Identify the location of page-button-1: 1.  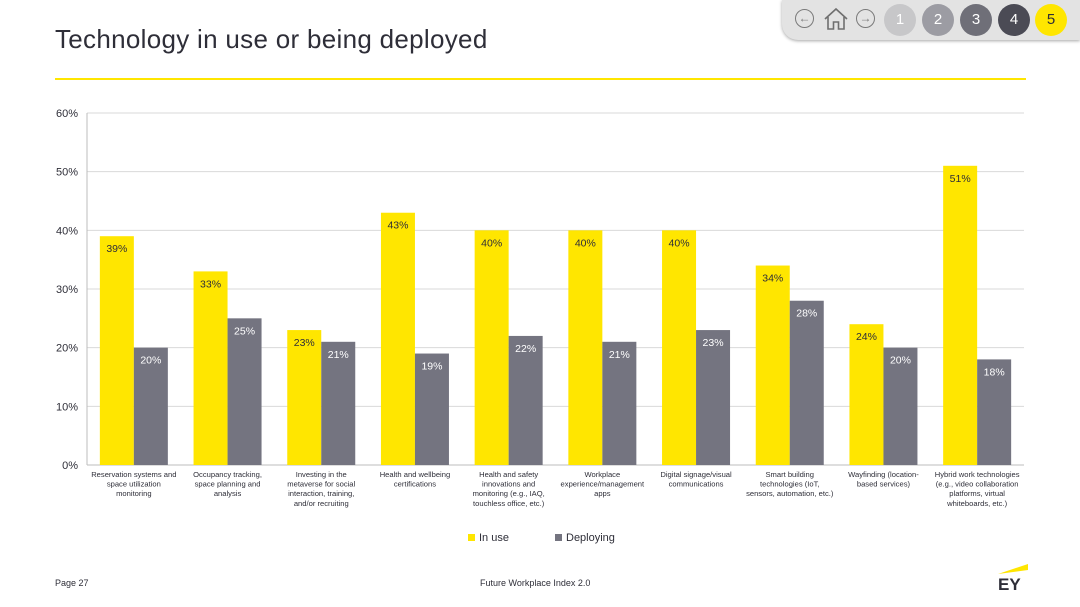
(900, 20).